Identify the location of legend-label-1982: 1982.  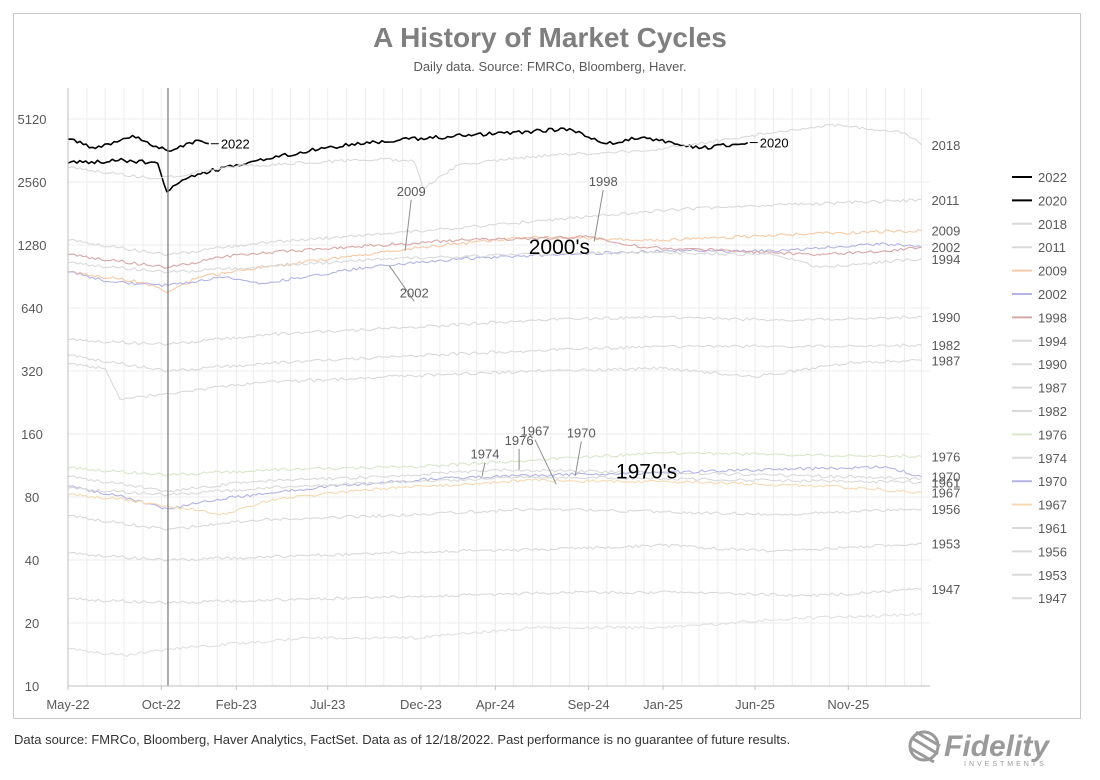
(1052, 411).